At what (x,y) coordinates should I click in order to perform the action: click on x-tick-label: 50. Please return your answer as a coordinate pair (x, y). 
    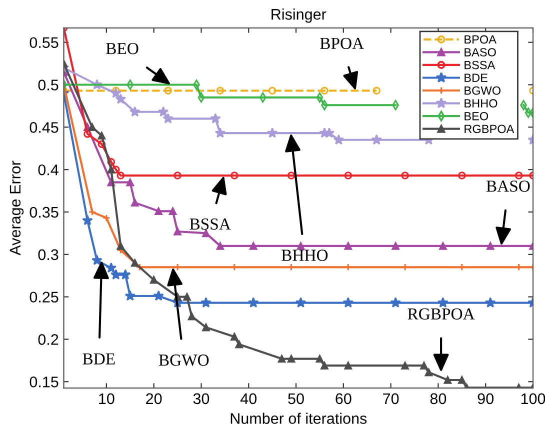
    Looking at the image, I should click on (296, 398).